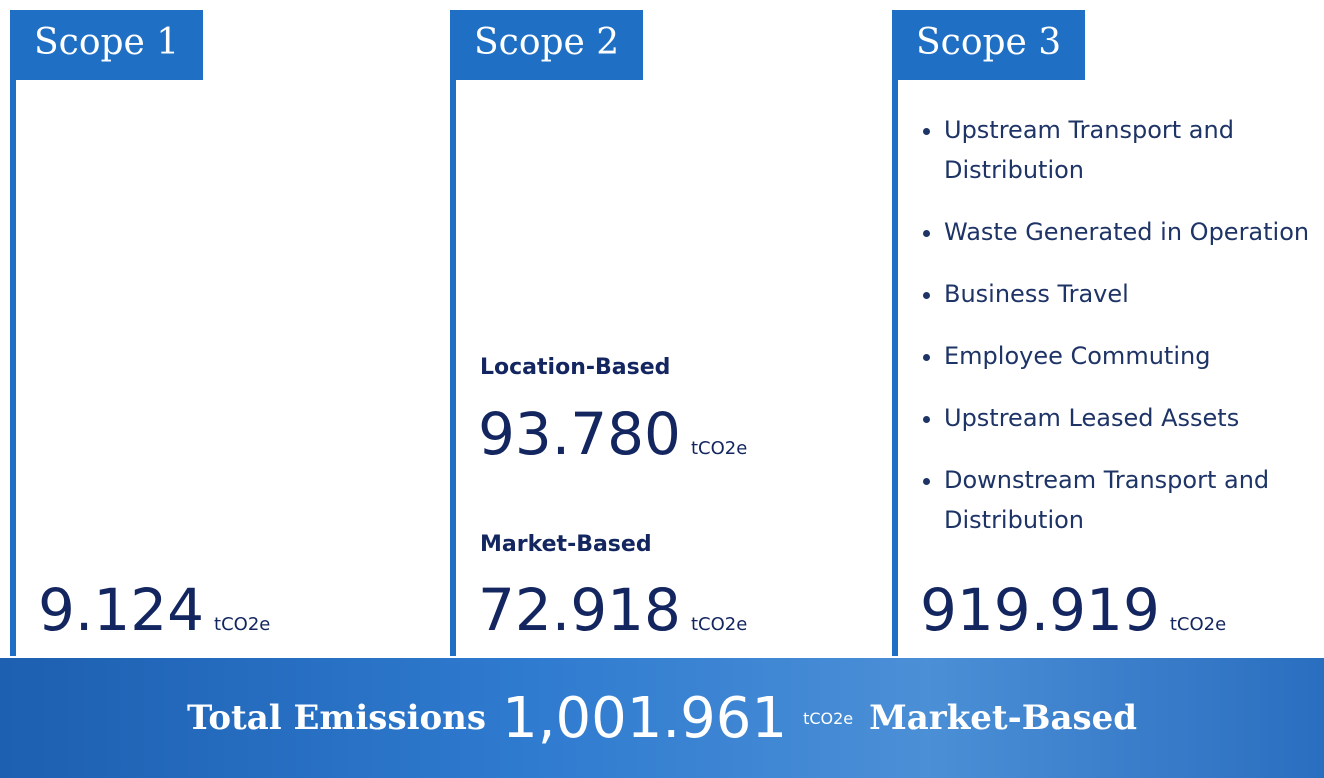 Image resolution: width=1324 pixels, height=778 pixels. Describe the element at coordinates (989, 45) in the screenshot. I see `scope-title: Scope 3` at that location.